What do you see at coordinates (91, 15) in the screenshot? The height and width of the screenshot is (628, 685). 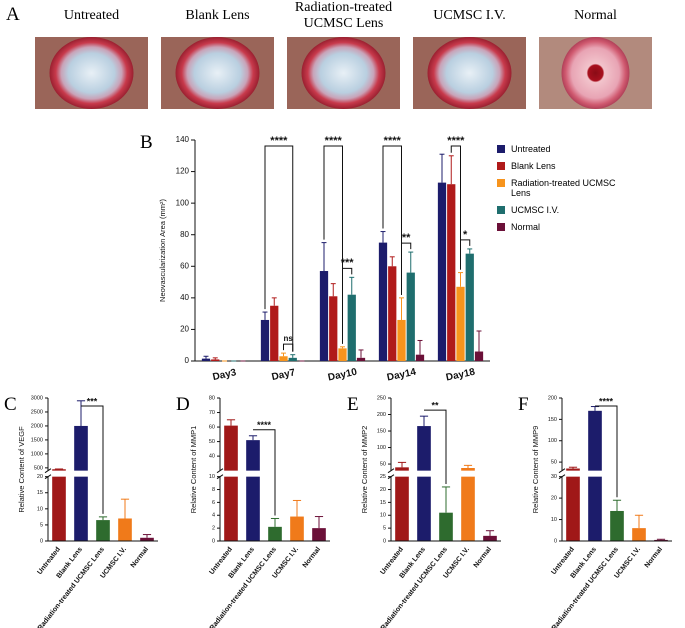 I see `photo-label: Untreated` at bounding box center [91, 15].